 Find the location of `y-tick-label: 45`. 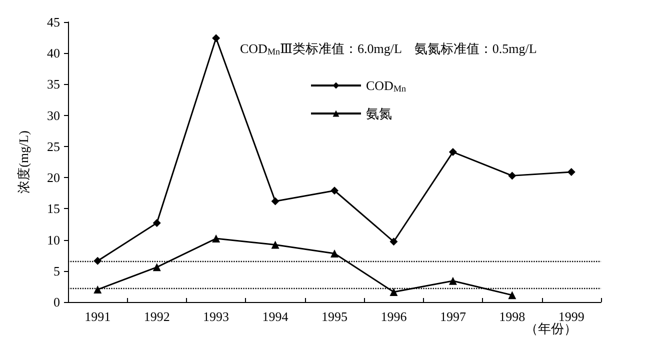

y-tick-label: 45 is located at coordinates (53, 22).